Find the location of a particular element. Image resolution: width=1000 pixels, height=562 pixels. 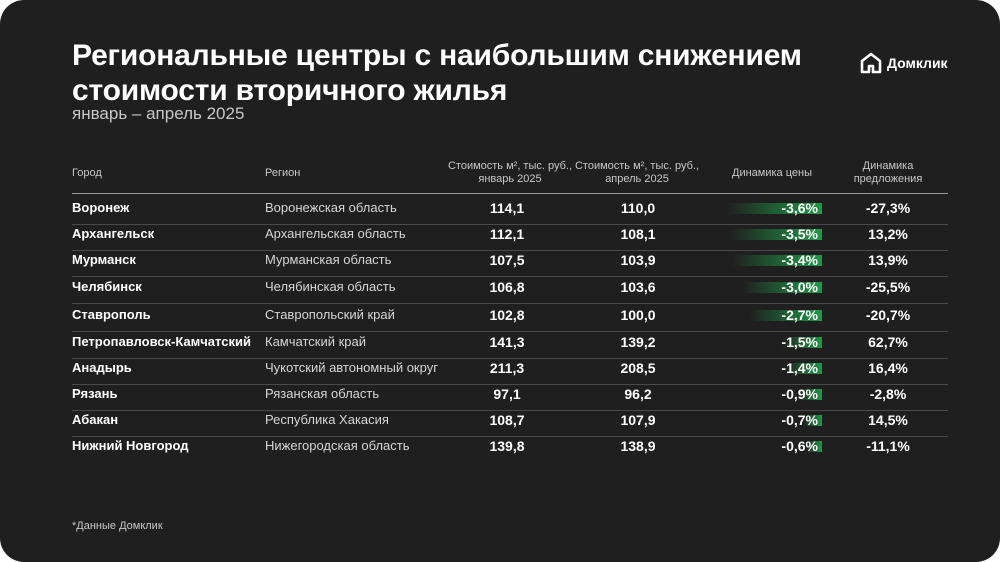

region-cell: Архангельская область is located at coordinates (335, 233).